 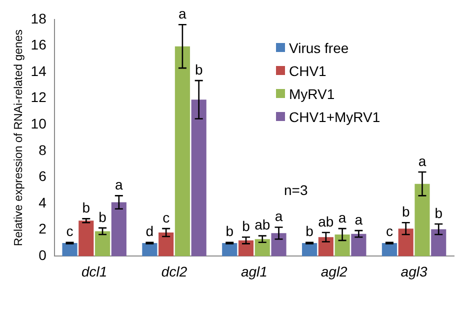 I want to click on legend-label: Virus free, so click(x=319, y=48).